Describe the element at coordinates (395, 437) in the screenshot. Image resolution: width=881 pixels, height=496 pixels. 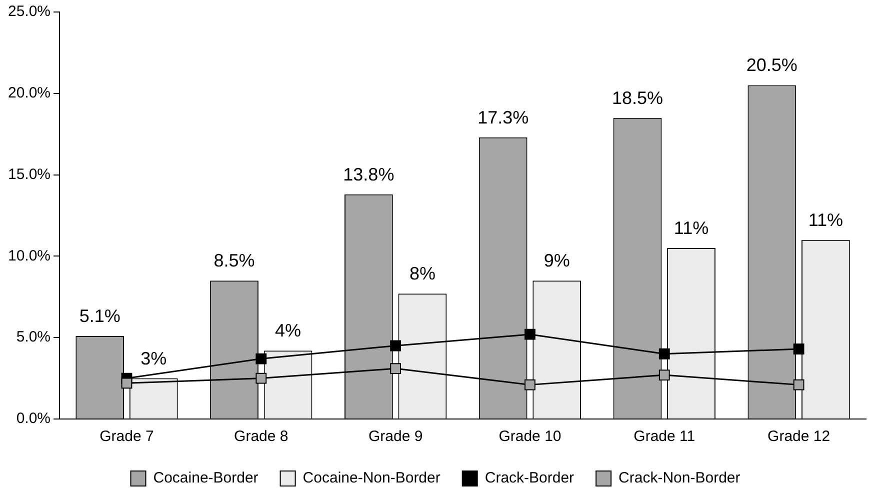
I see `x-tick-label: Grade 9` at that location.